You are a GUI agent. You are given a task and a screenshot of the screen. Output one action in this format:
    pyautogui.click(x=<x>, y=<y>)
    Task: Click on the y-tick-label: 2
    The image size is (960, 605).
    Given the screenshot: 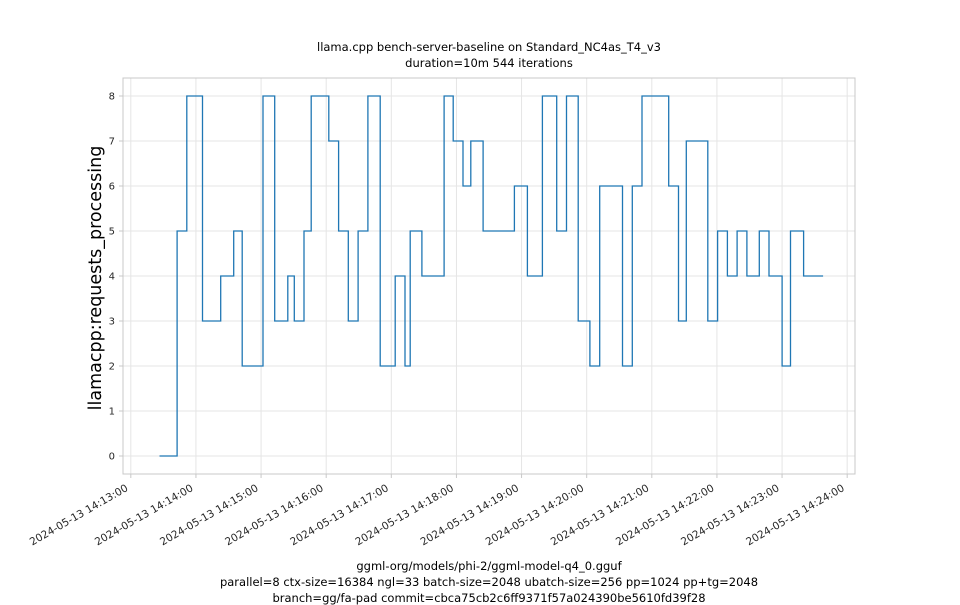 What is the action you would take?
    pyautogui.click(x=112, y=367)
    